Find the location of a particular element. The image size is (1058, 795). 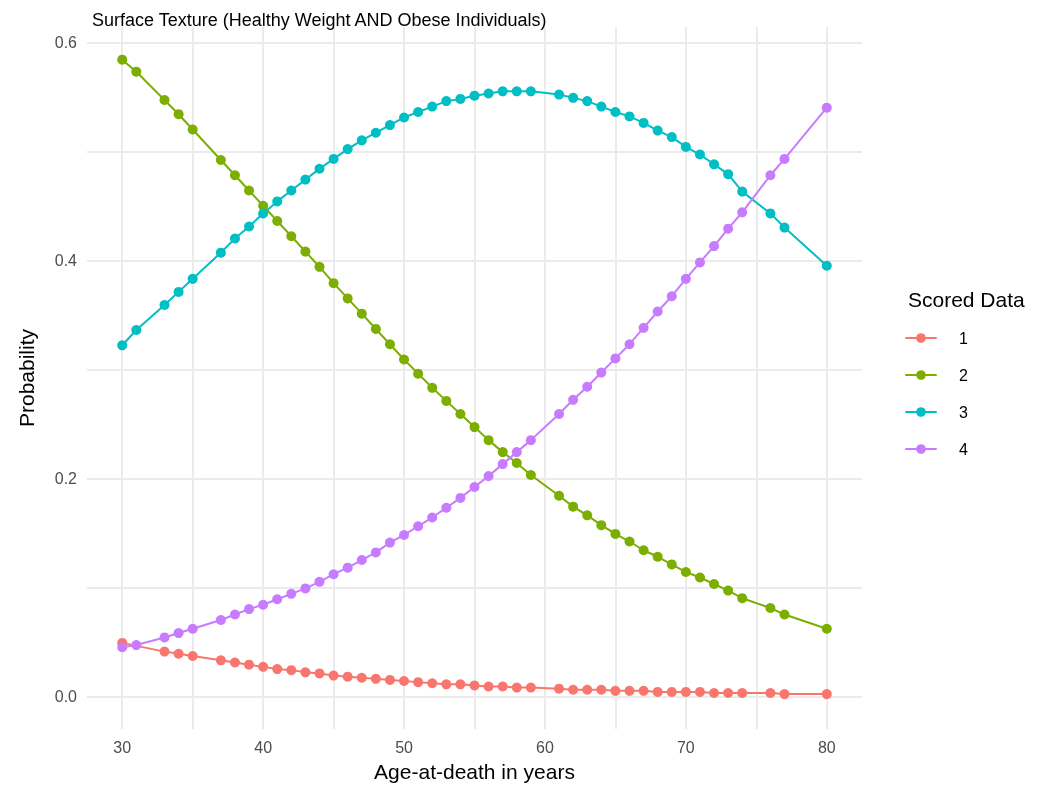

x-tick-label: 70 is located at coordinates (685, 747).